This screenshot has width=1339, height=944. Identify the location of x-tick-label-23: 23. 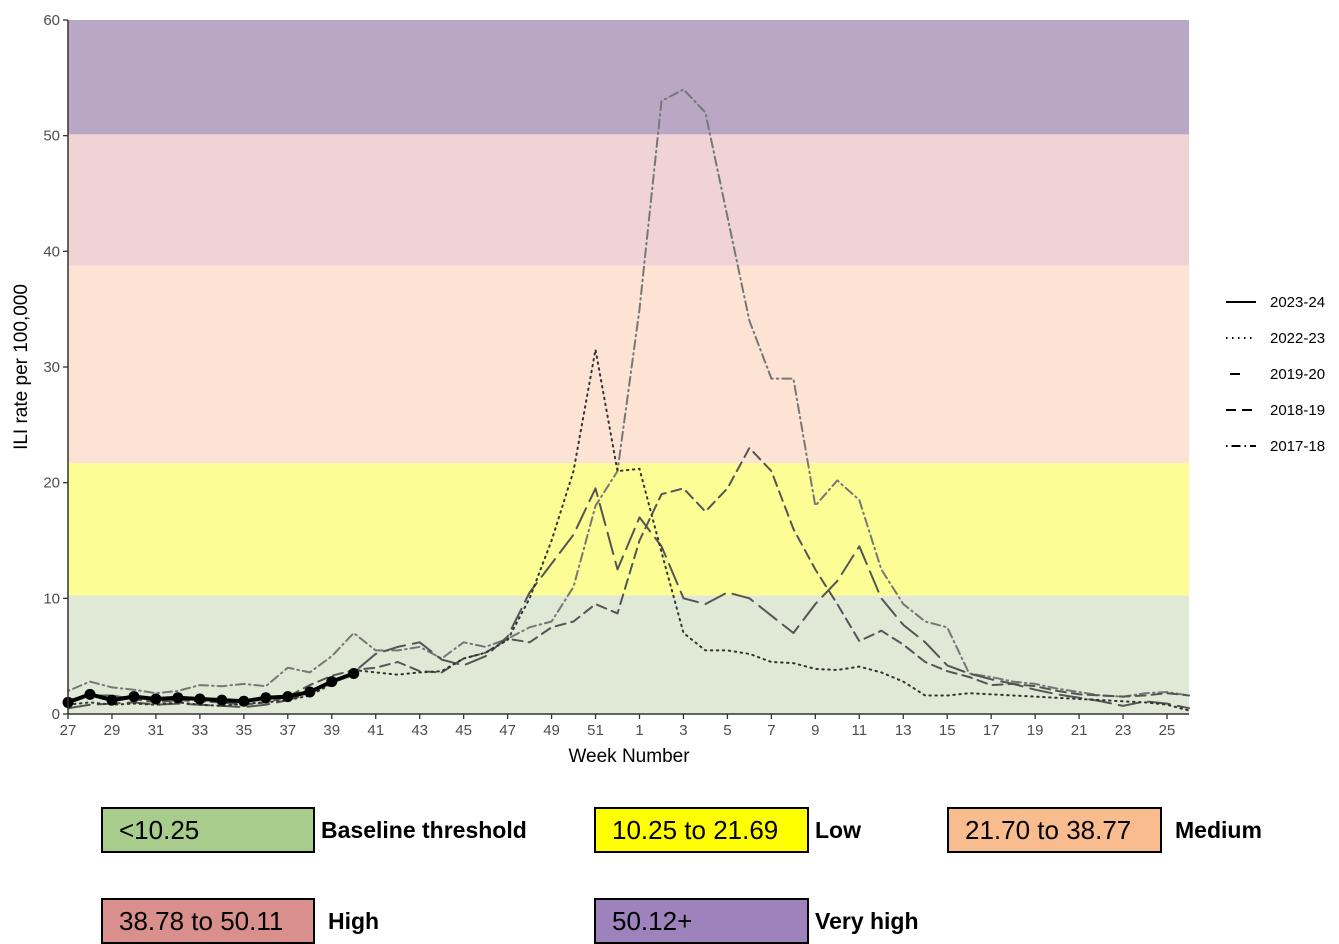
(1123, 730).